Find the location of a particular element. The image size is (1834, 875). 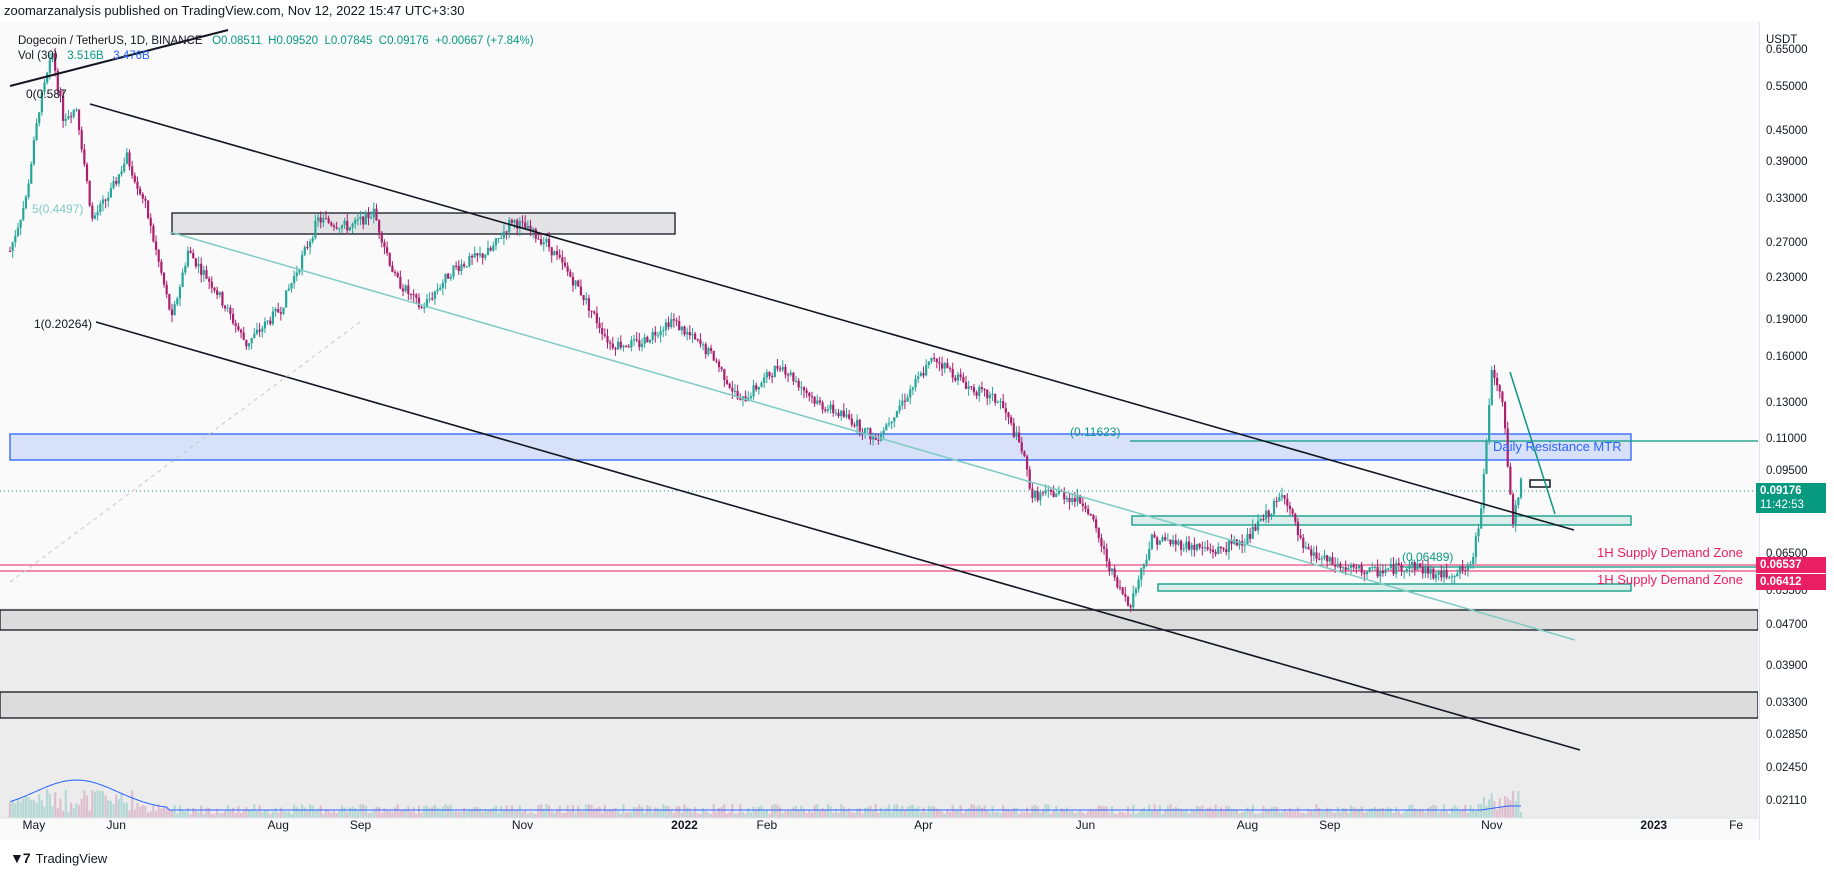

resistance-box-2021 is located at coordinates (423, 223).